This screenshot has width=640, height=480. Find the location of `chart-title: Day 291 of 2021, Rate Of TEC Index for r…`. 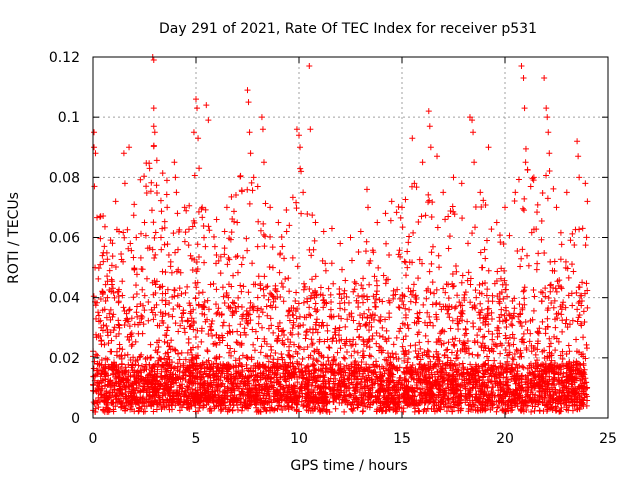

chart-title: Day 291 of 2021, Rate Of TEC Index for r… is located at coordinates (348, 29).